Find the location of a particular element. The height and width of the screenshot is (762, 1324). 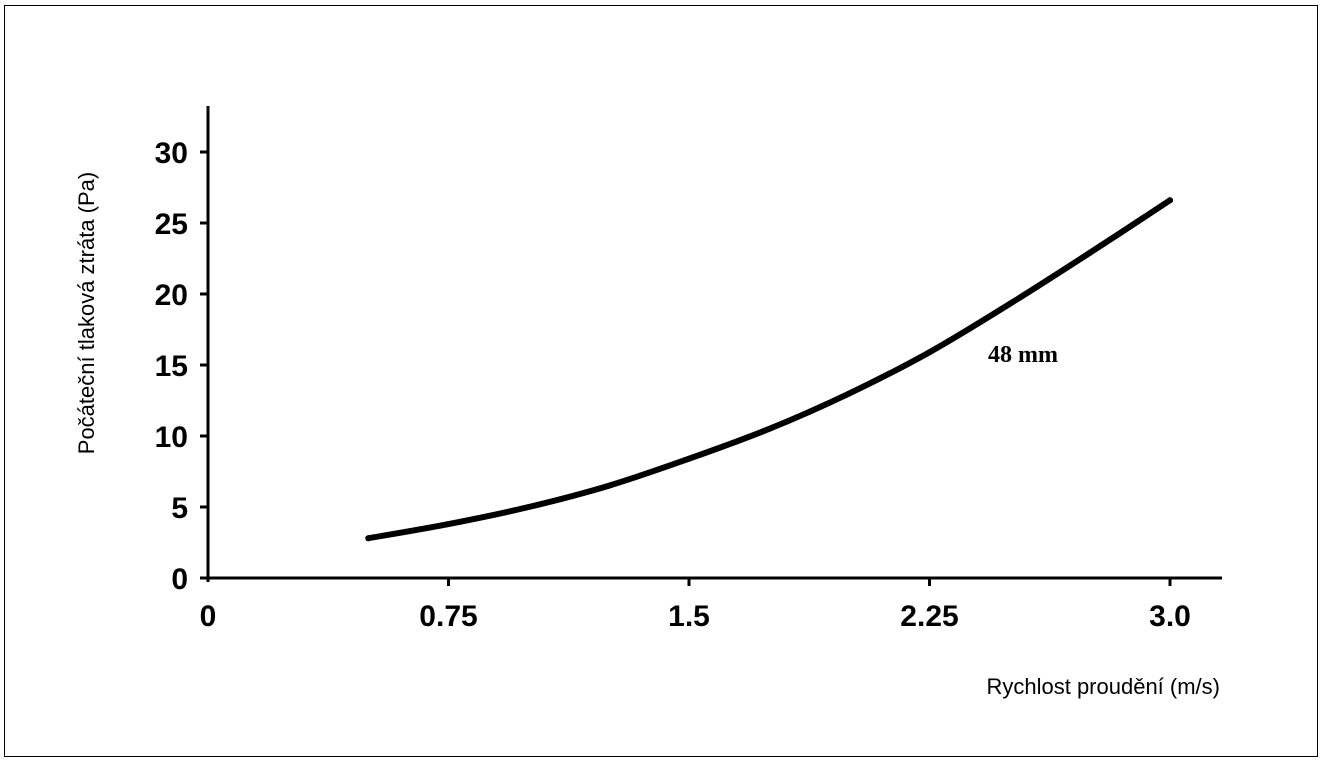

y-tick-label-5: 5 is located at coordinates (179, 508).